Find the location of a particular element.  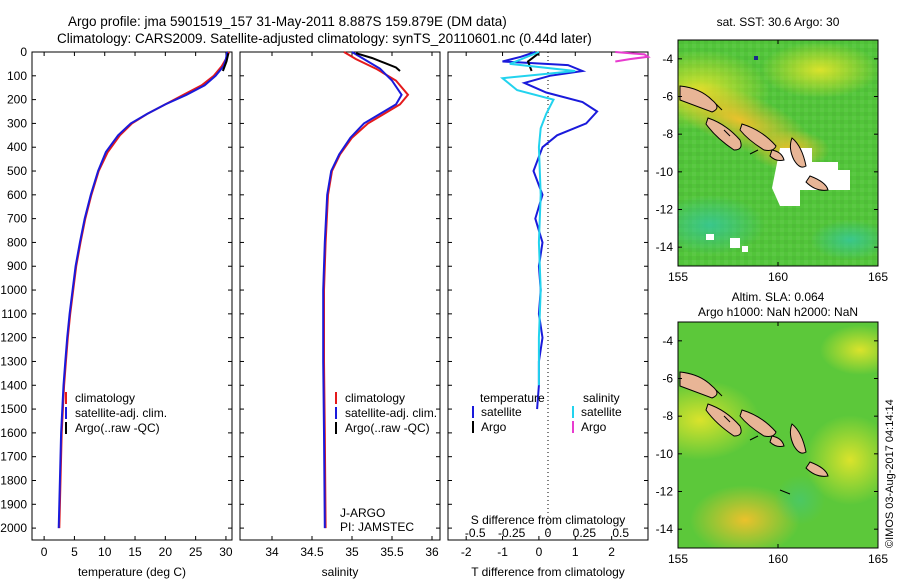

difference-xlabel: T difference from climatology is located at coordinates (548, 572).